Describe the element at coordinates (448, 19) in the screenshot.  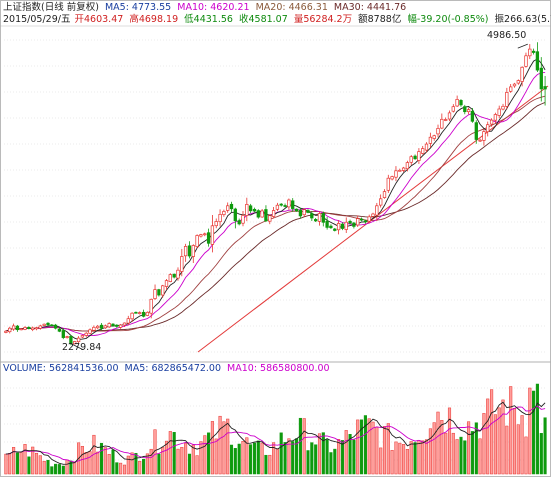
I see `change-value: 幅-39.20(-0.85%)` at that location.